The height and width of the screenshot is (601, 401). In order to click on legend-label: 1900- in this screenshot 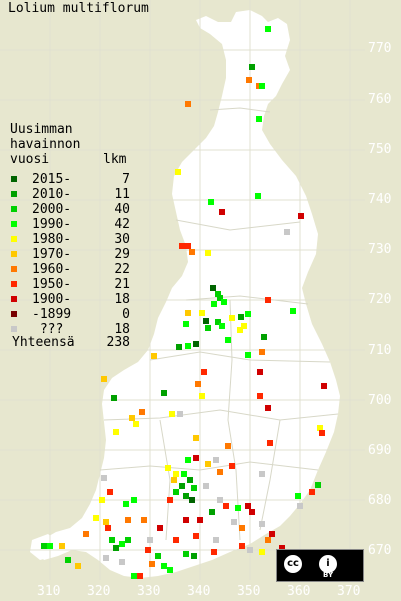, I will do `click(52, 299)`.